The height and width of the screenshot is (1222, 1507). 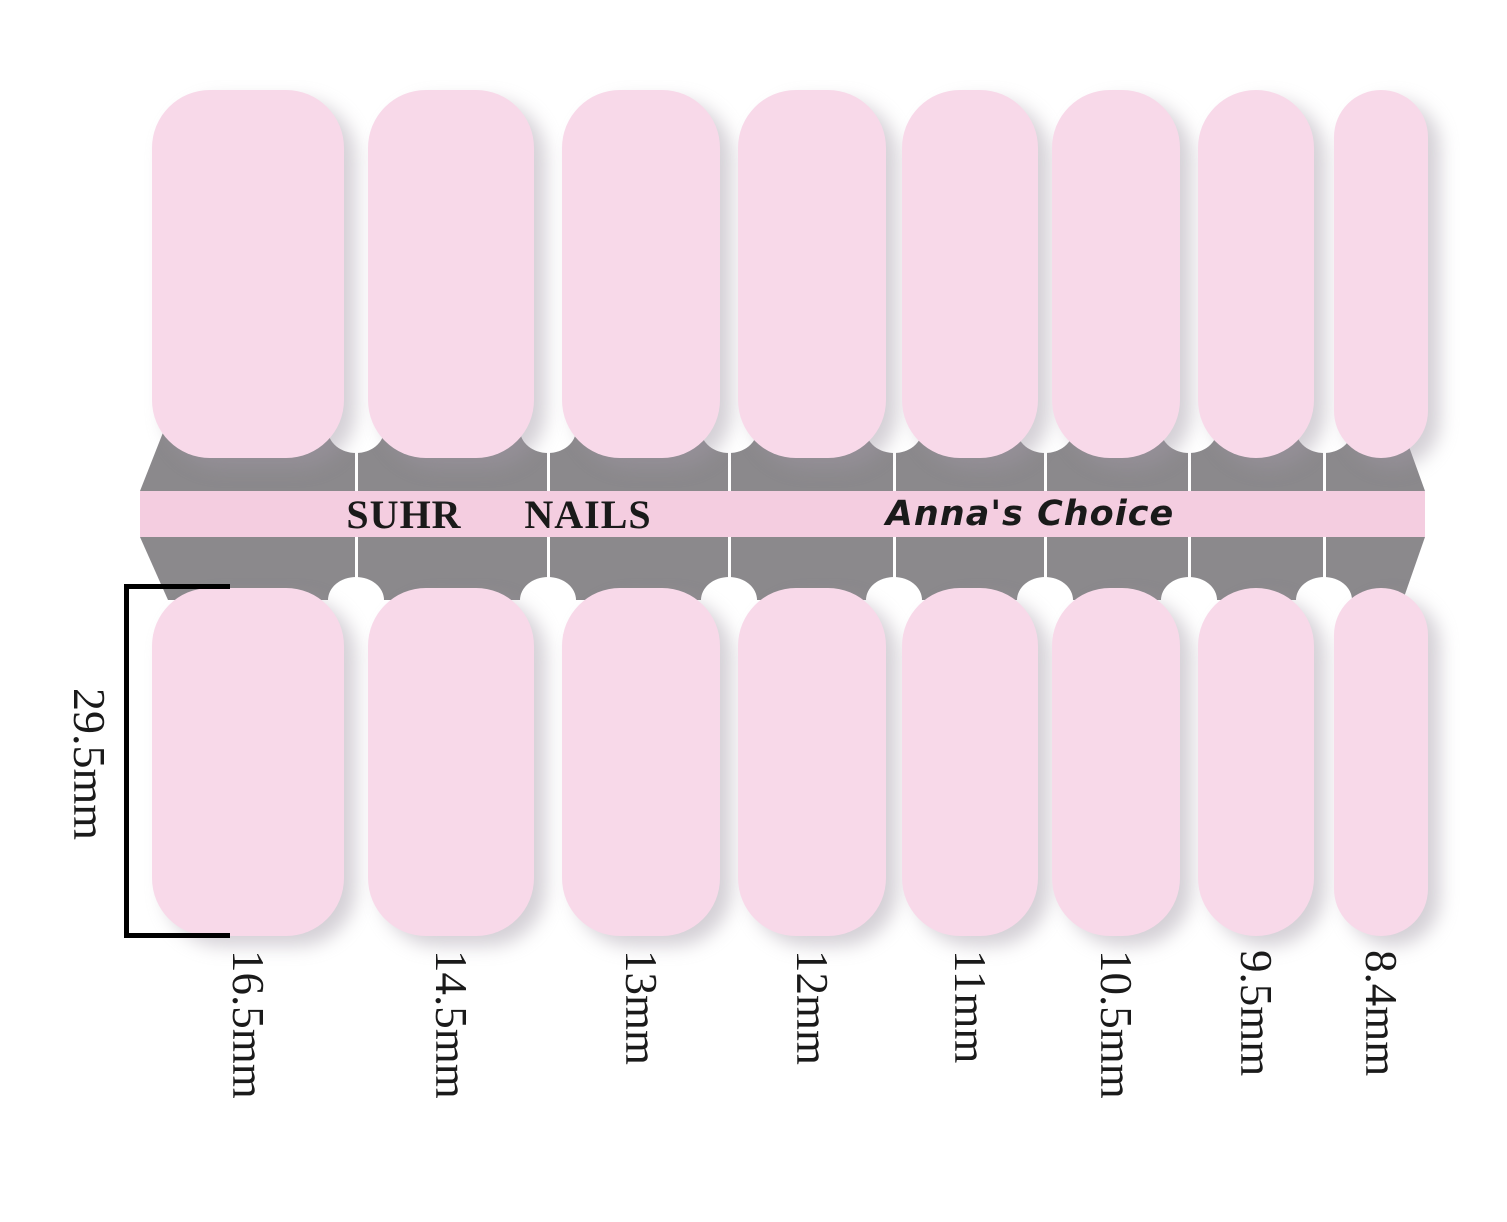 What do you see at coordinates (588, 514) in the screenshot?
I see `brand-name-word2: NAILS` at bounding box center [588, 514].